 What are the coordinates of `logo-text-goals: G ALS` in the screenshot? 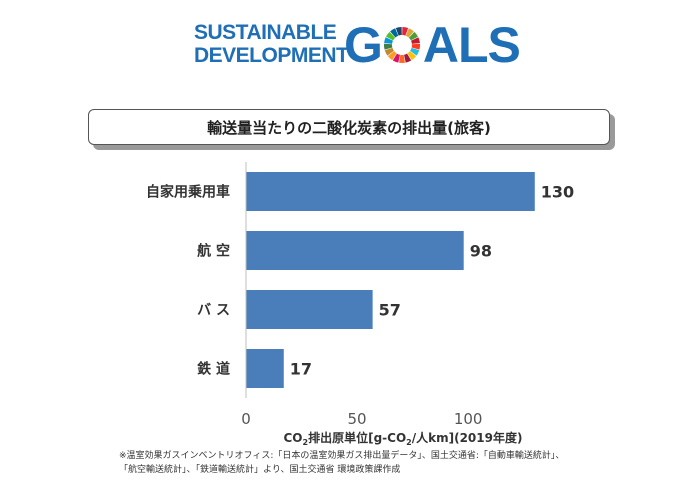 It's located at (432, 45).